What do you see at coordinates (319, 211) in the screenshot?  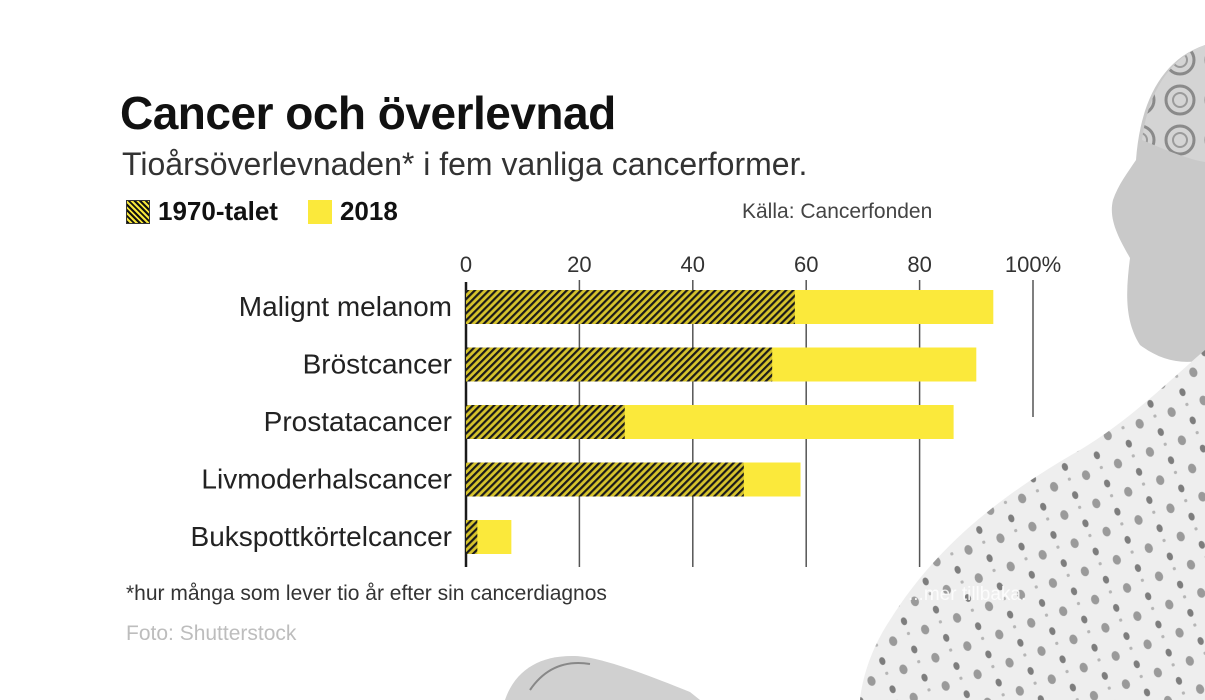 I see `legend-swatch-2018` at bounding box center [319, 211].